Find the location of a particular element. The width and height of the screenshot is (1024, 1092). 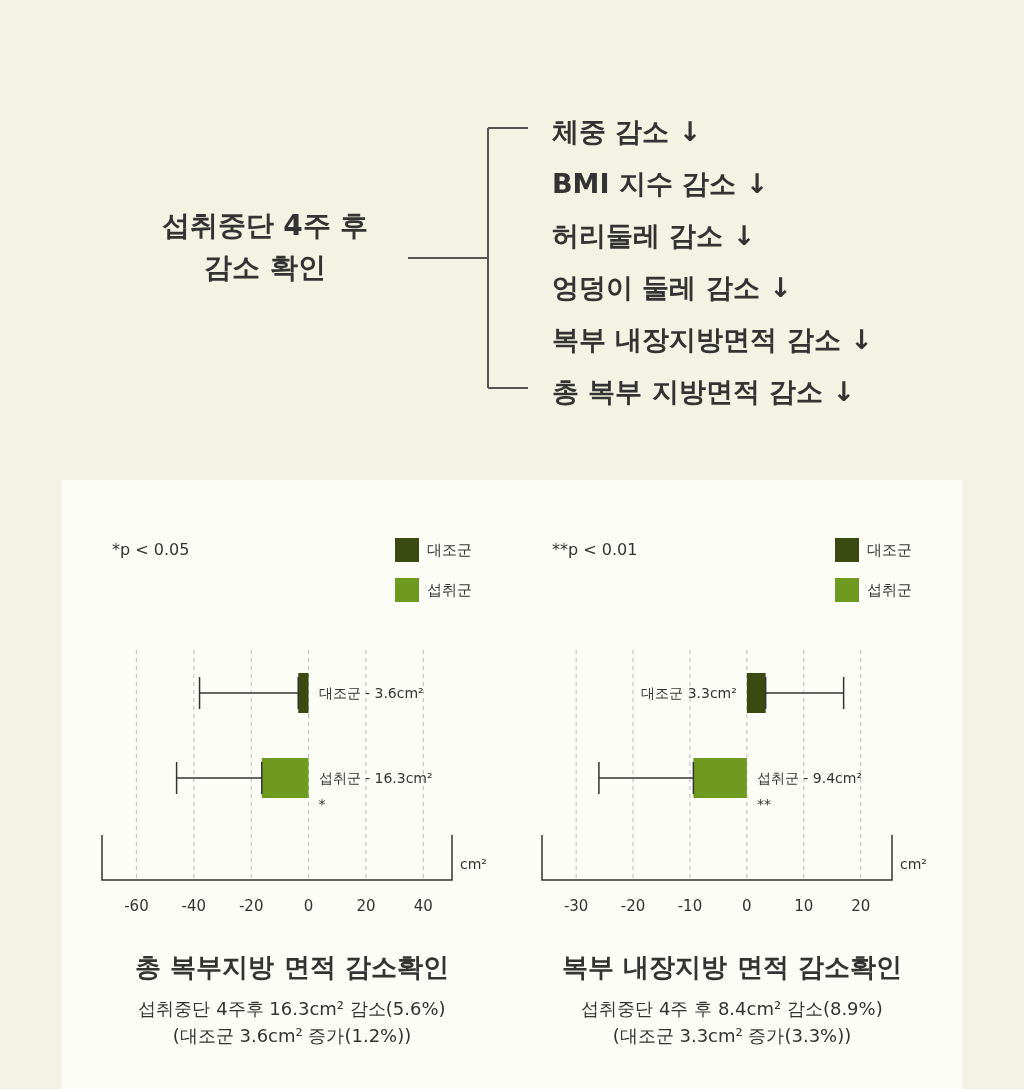

data-label: 섭취군 - 16.3cm² is located at coordinates (375, 778).